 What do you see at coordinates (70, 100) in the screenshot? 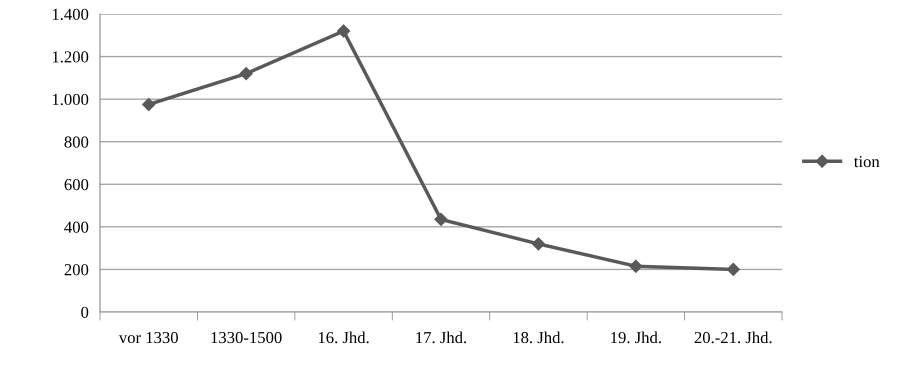
I see `y-tick-label: 1.000` at bounding box center [70, 100].